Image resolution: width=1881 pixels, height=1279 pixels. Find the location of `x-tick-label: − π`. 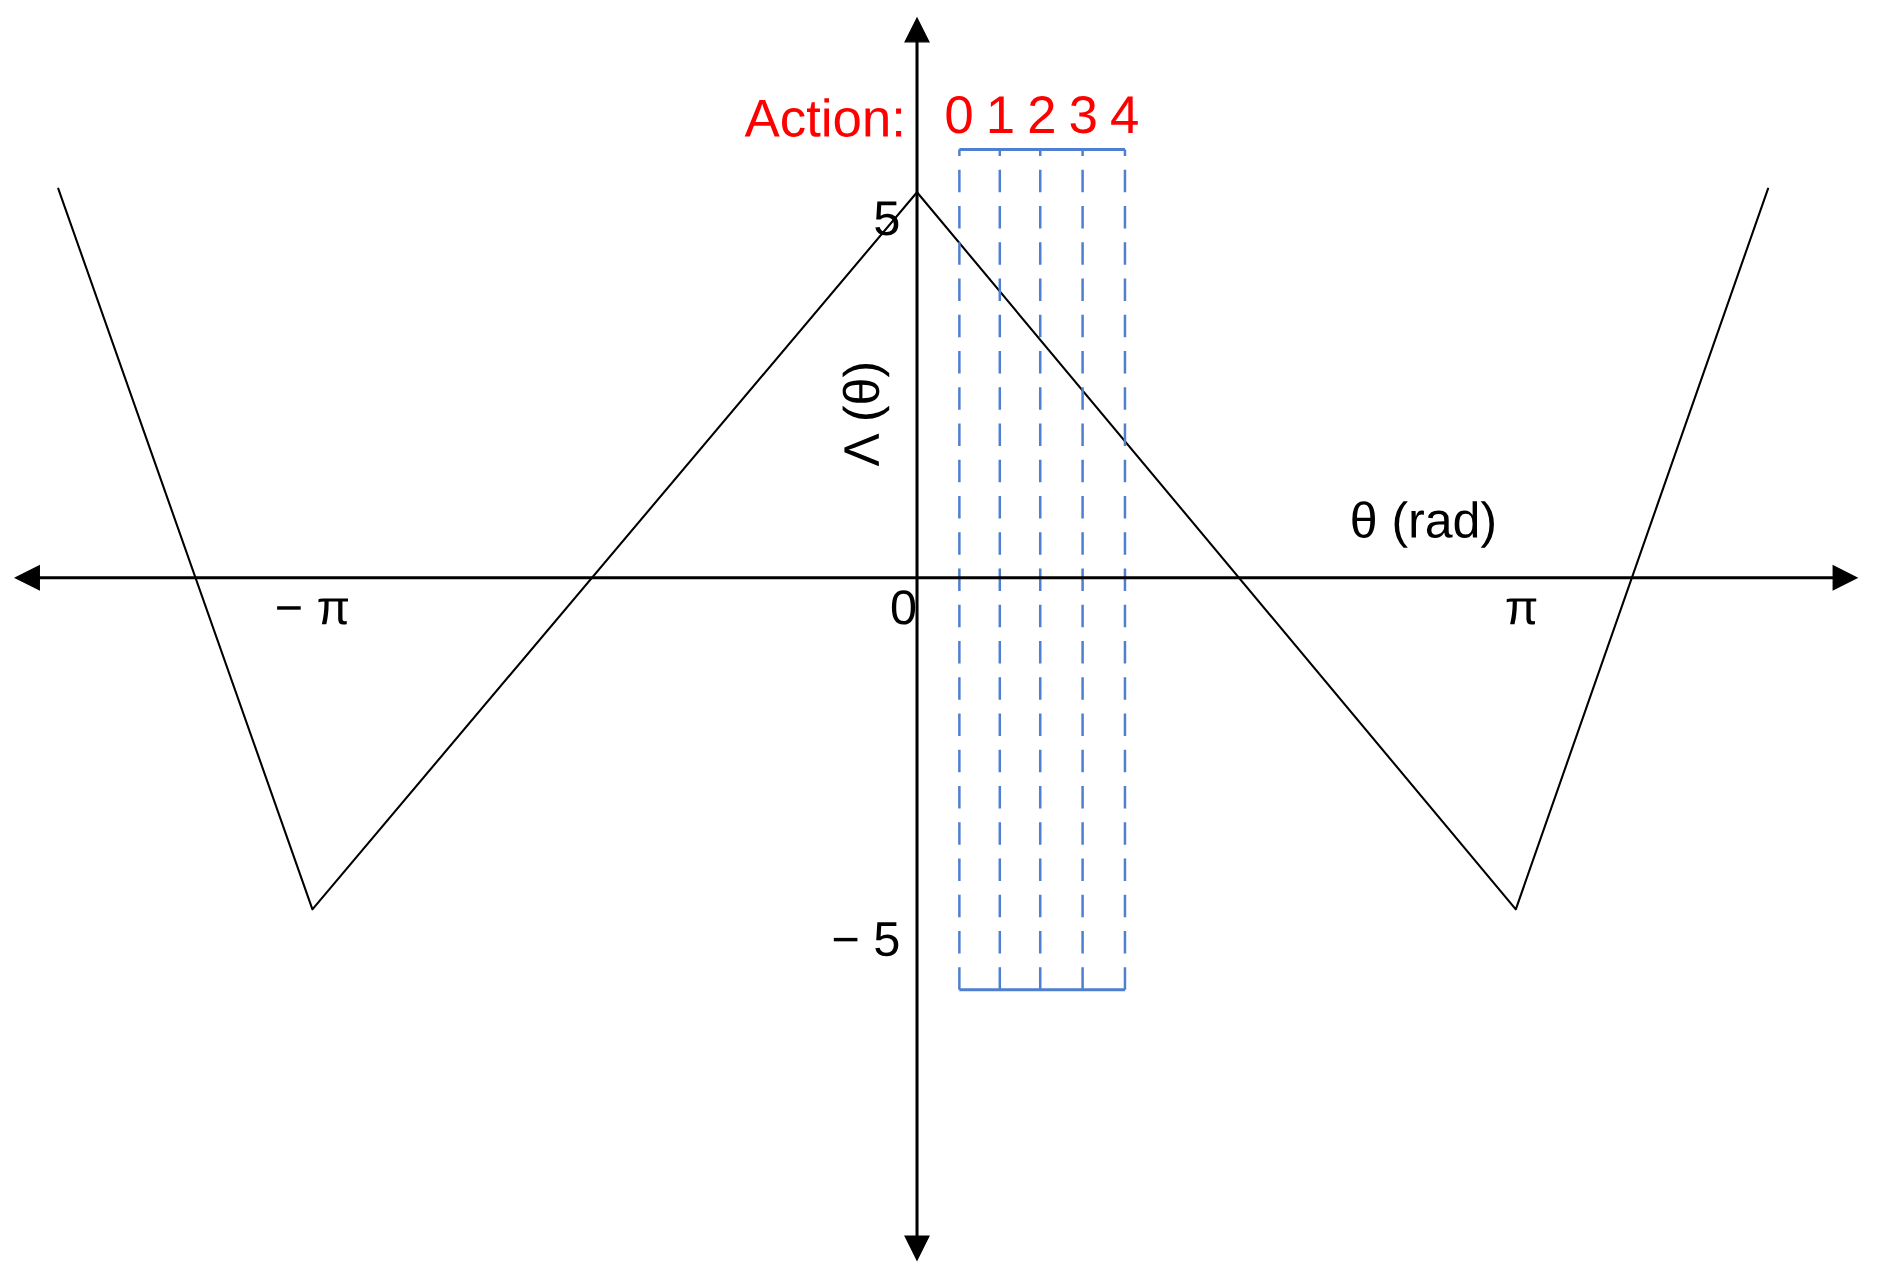

x-tick-label: − π is located at coordinates (312, 611).